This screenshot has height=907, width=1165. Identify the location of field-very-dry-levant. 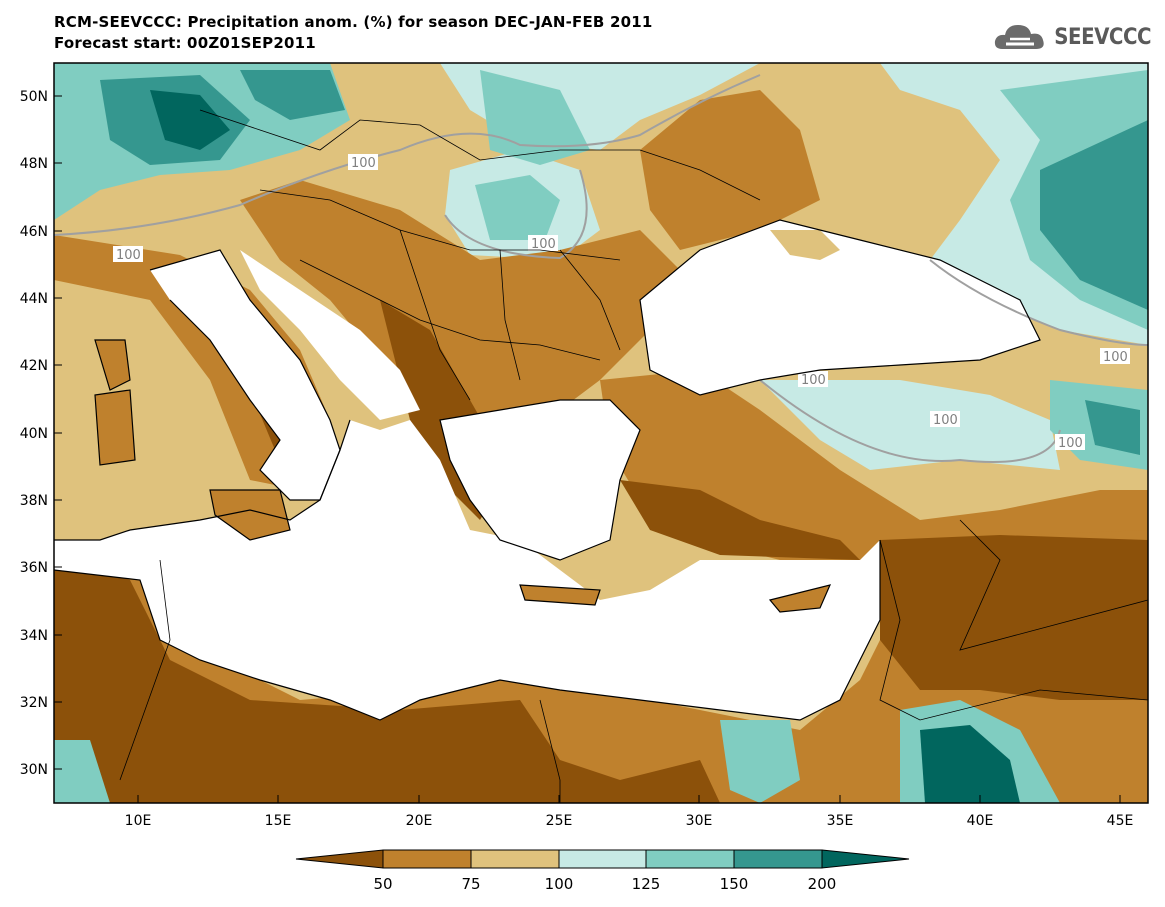
(1014, 617).